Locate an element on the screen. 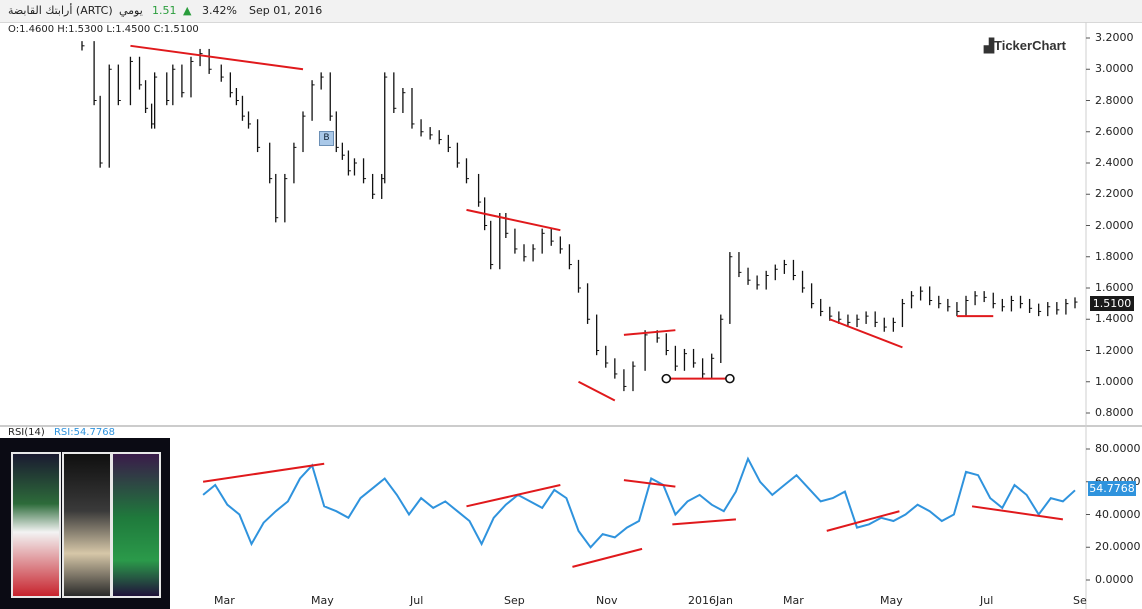  price-tick-label: 3.2000 is located at coordinates (1114, 37).